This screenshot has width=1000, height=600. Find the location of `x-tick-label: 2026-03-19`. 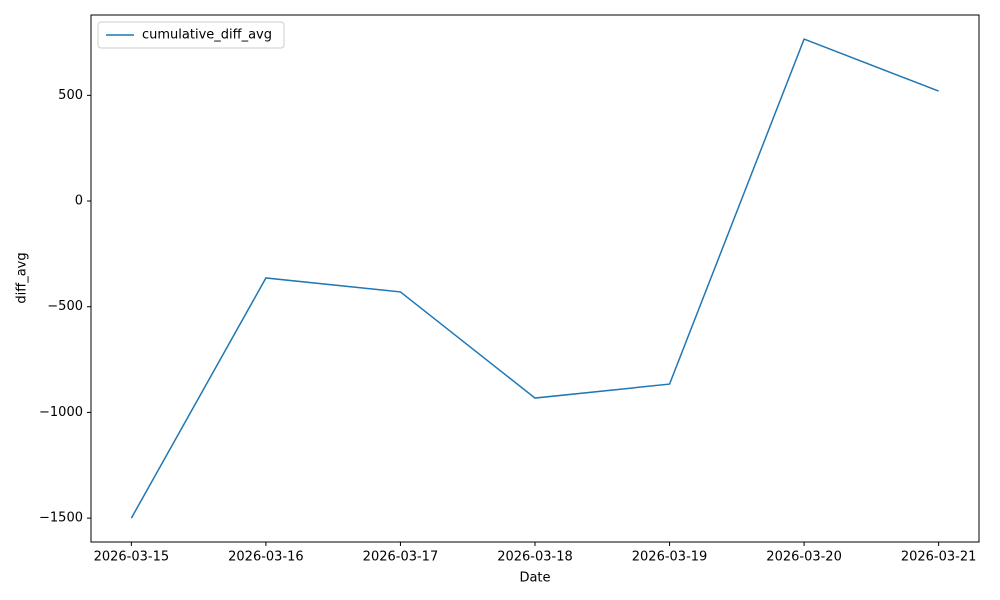

x-tick-label: 2026-03-19 is located at coordinates (670, 557).